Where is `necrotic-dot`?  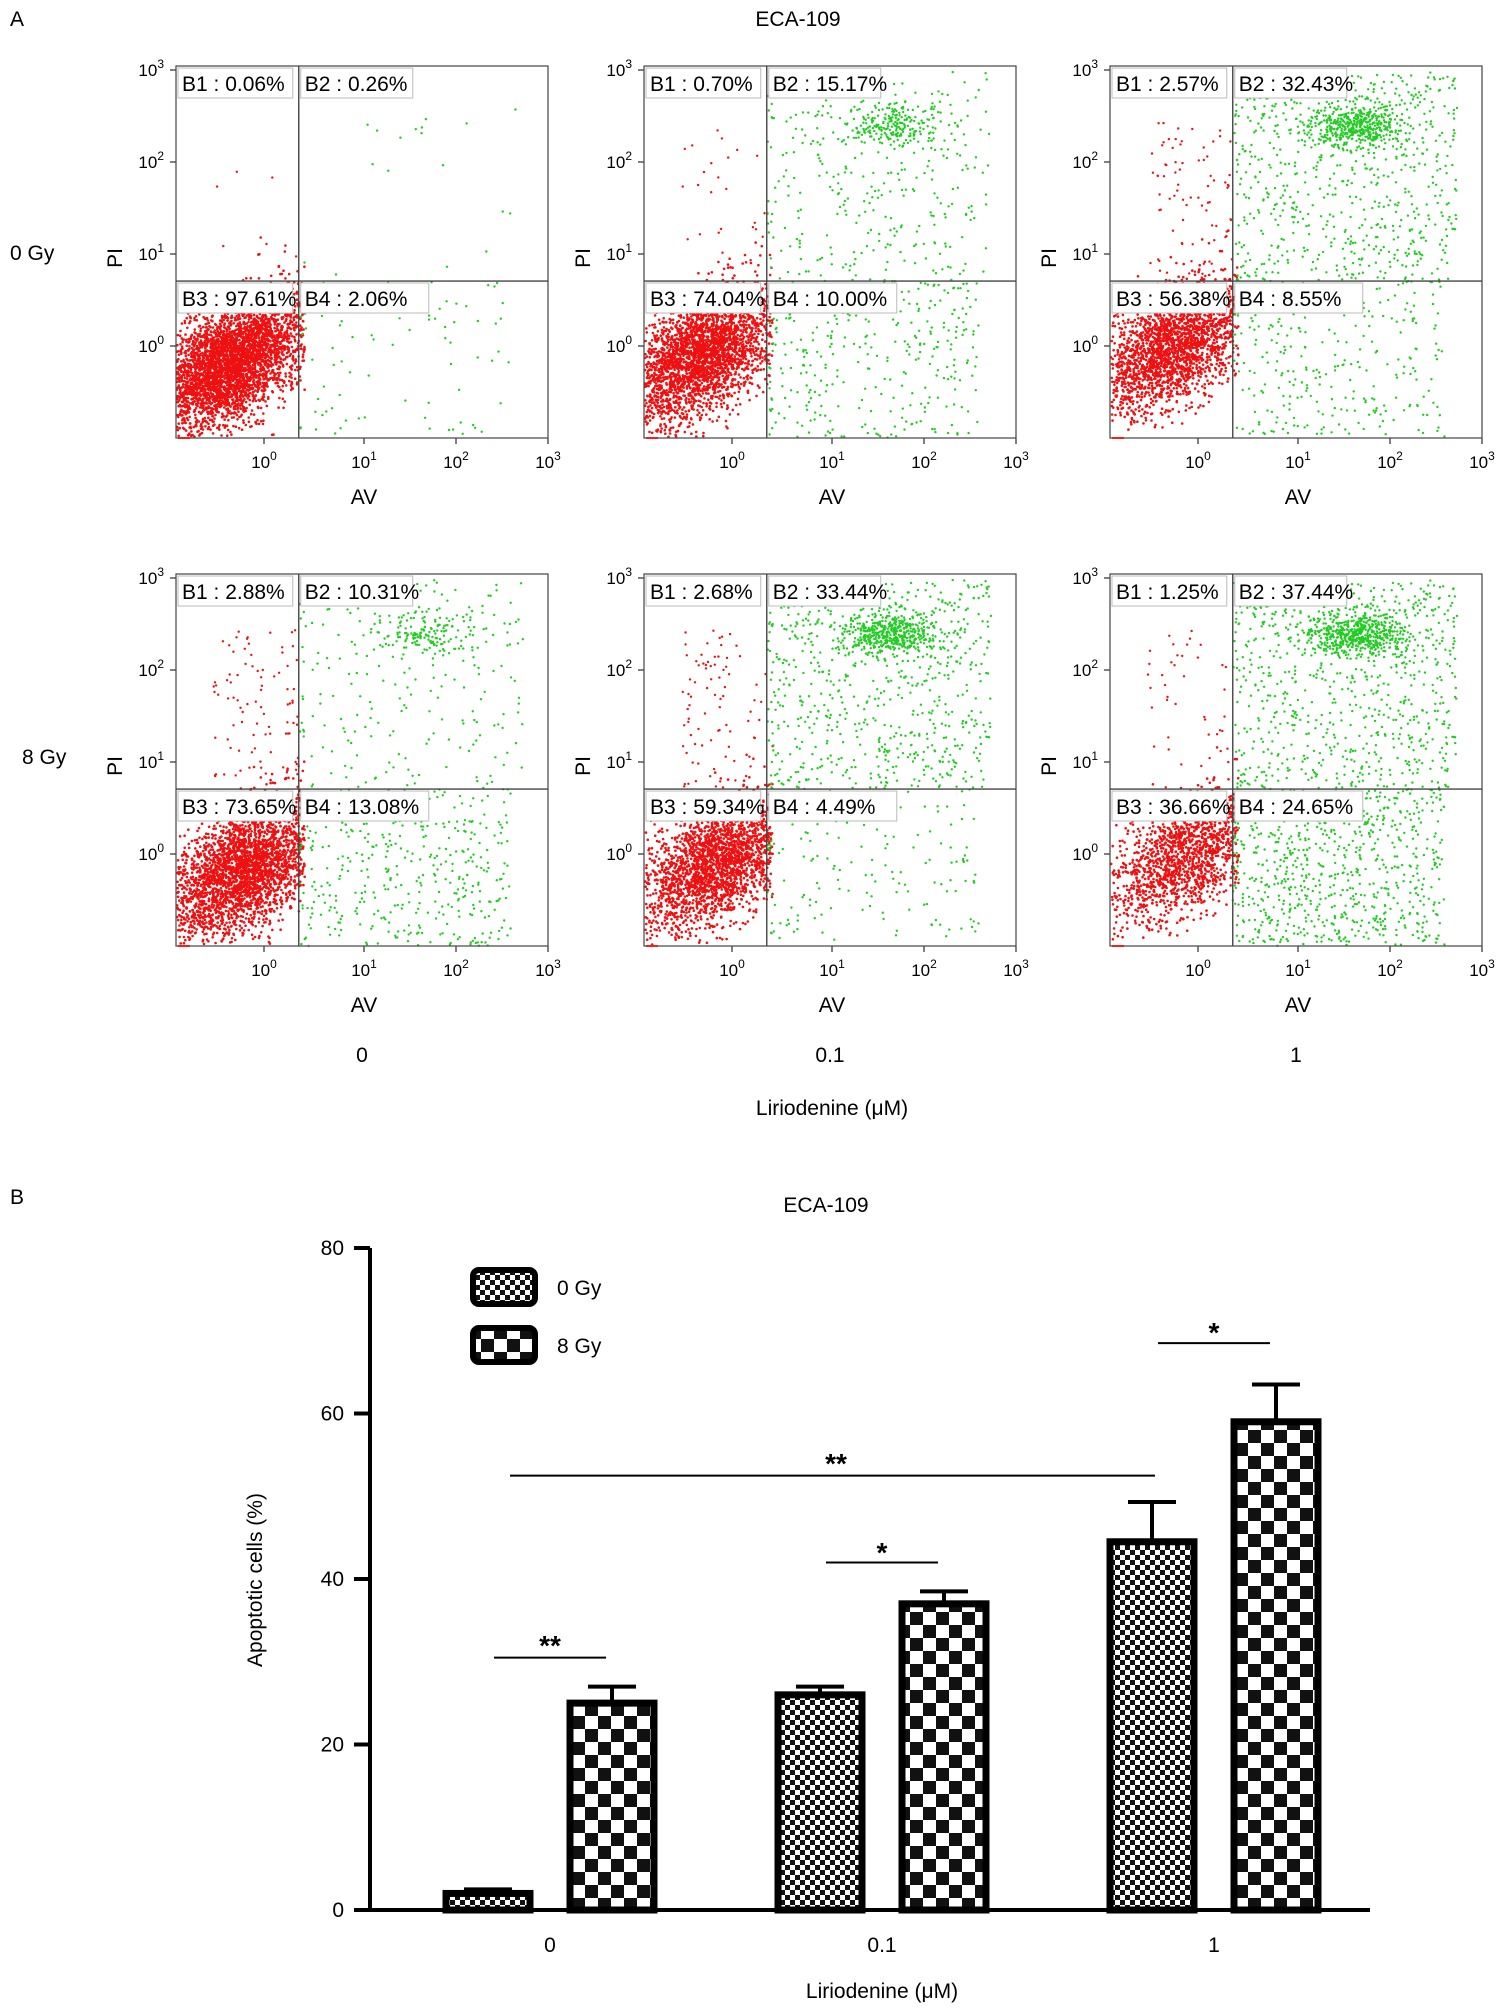 necrotic-dot is located at coordinates (266, 244).